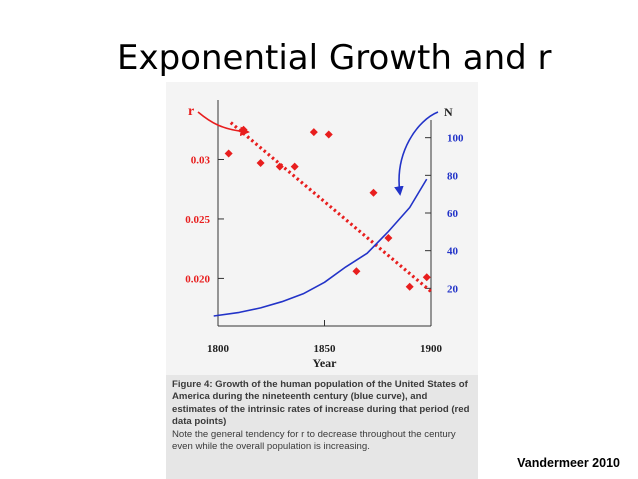 The height and width of the screenshot is (479, 638). I want to click on right-tick-label: 60, so click(453, 214).